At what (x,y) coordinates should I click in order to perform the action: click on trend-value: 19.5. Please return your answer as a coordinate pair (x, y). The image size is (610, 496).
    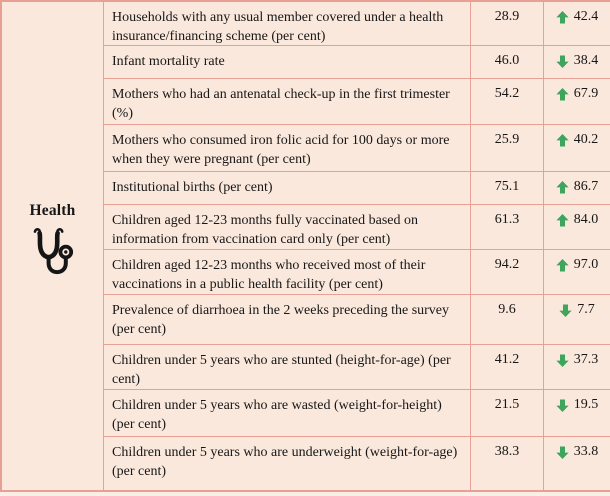
    Looking at the image, I should click on (586, 404).